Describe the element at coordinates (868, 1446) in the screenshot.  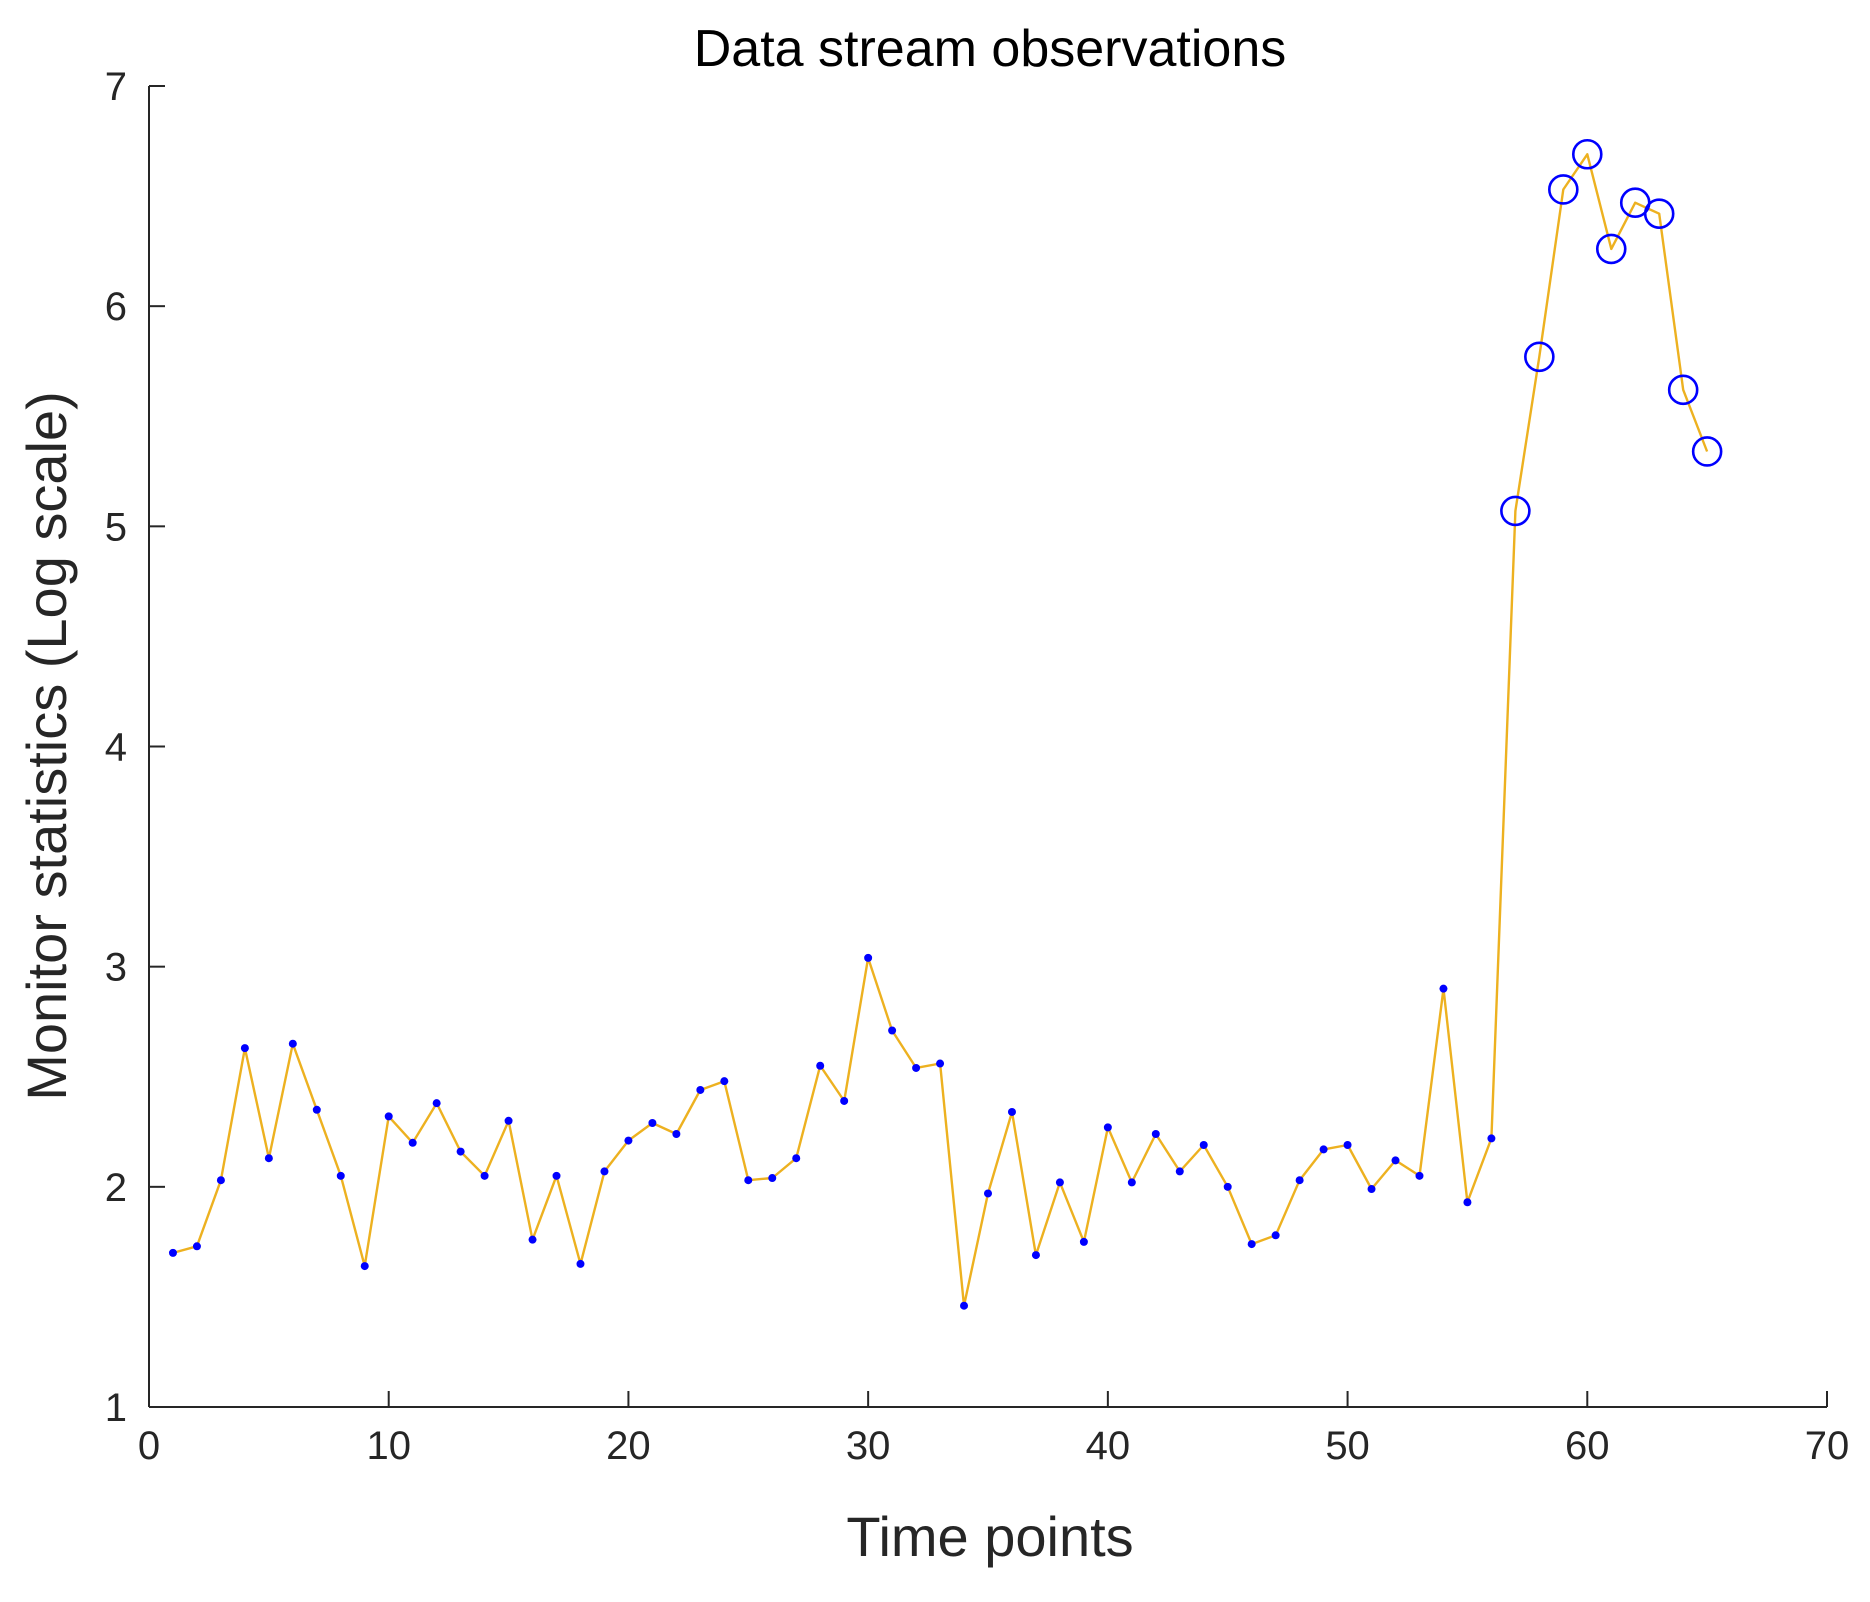
I see `x-tick-label: 30` at that location.